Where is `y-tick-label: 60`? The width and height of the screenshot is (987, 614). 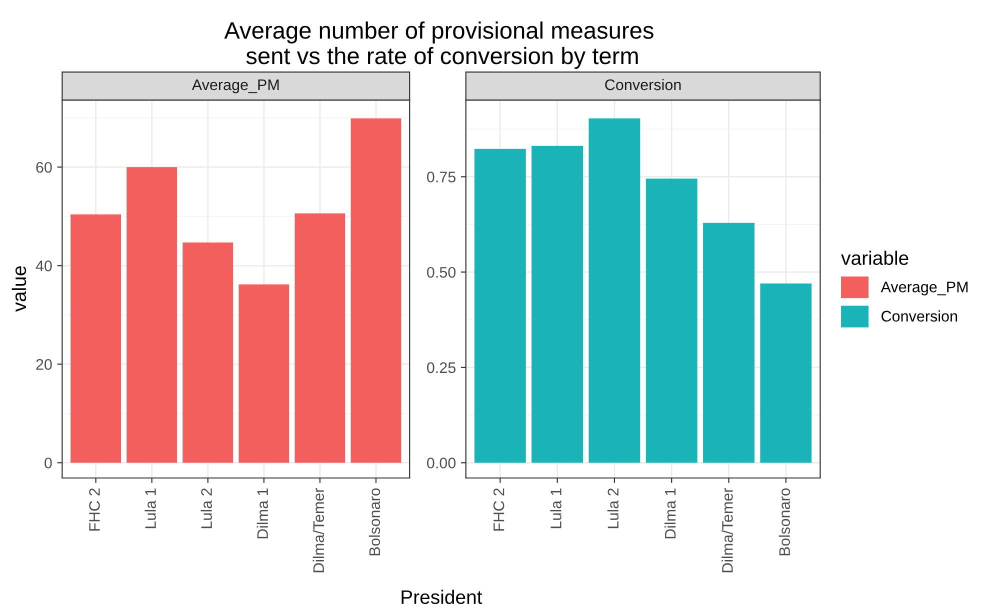
y-tick-label: 60 is located at coordinates (44, 167).